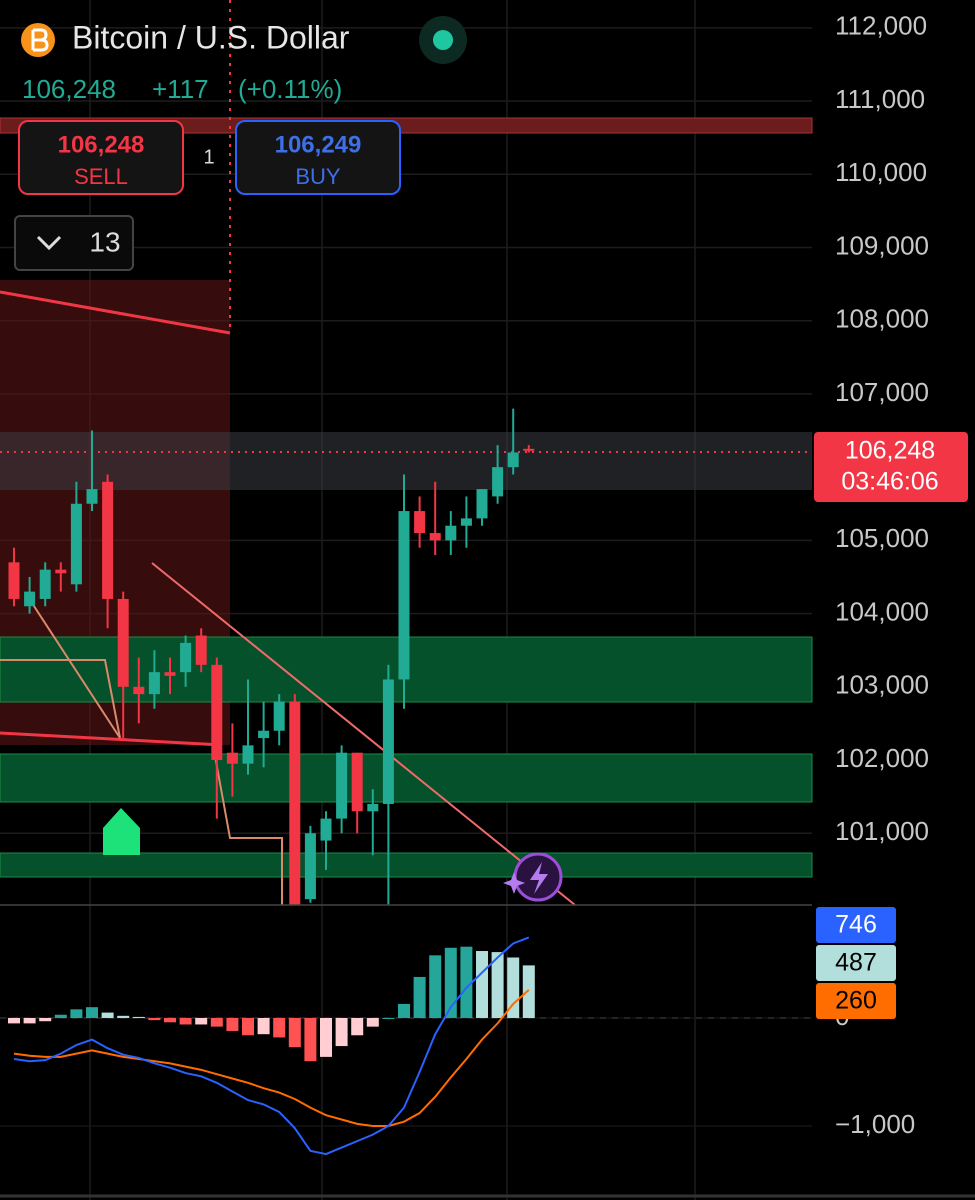 This screenshot has width=975, height=1200. Describe the element at coordinates (539, 878) in the screenshot. I see `lightning-glyph` at that location.